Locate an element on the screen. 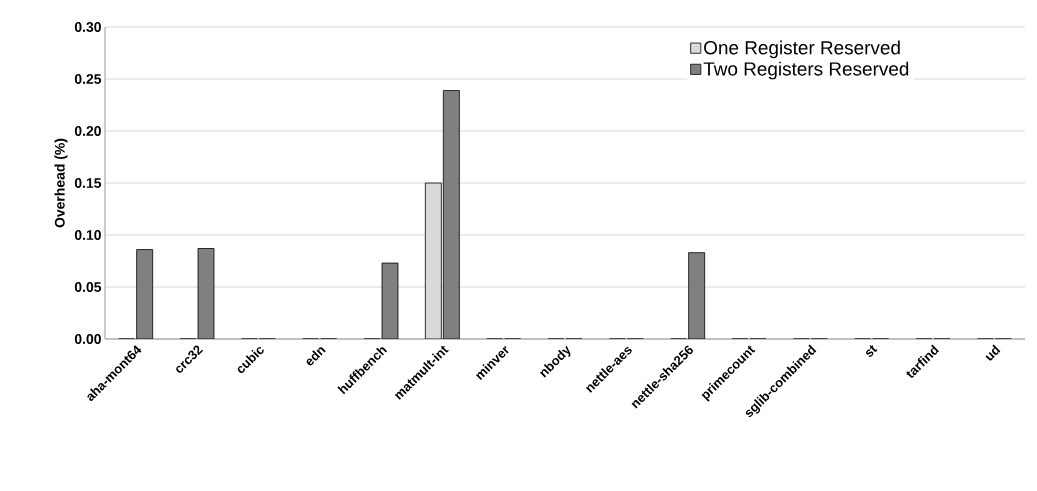 This screenshot has width=1037, height=491. y-tick-label: 0.15 is located at coordinates (88, 183).